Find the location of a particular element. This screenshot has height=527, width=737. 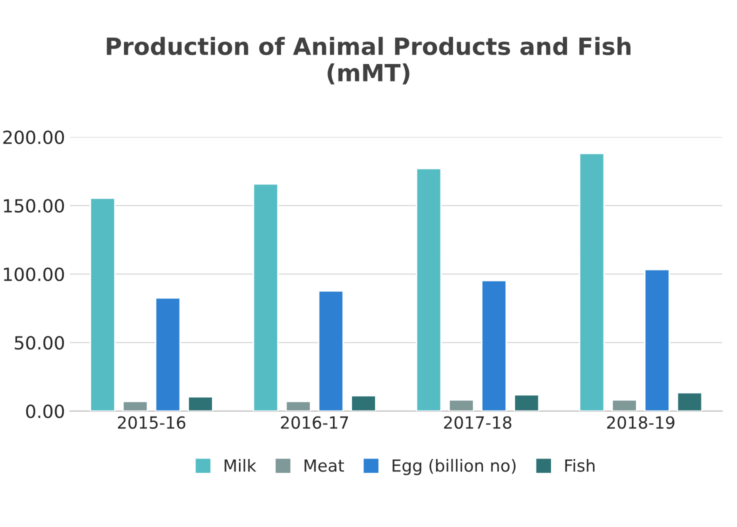

legend-label: Fish is located at coordinates (579, 465).